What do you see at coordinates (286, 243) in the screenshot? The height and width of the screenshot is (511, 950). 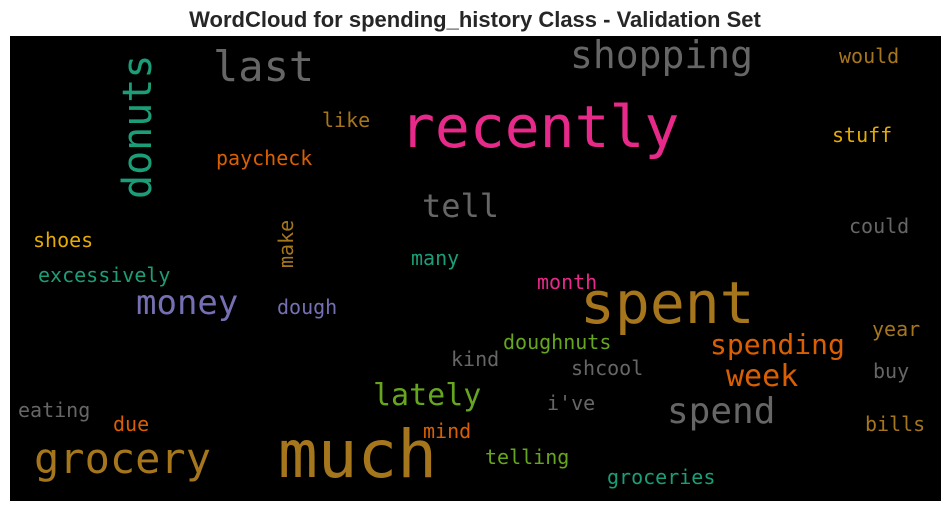 I see `word-make: make` at bounding box center [286, 243].